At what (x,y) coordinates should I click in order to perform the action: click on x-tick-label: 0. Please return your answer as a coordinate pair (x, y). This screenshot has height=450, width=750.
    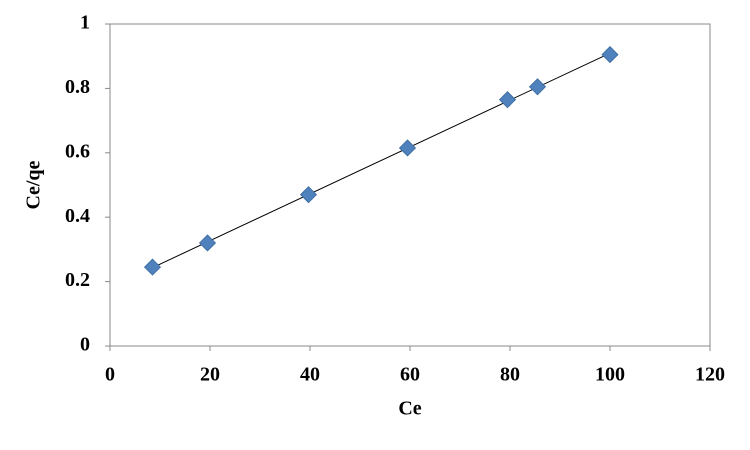
    Looking at the image, I should click on (110, 375).